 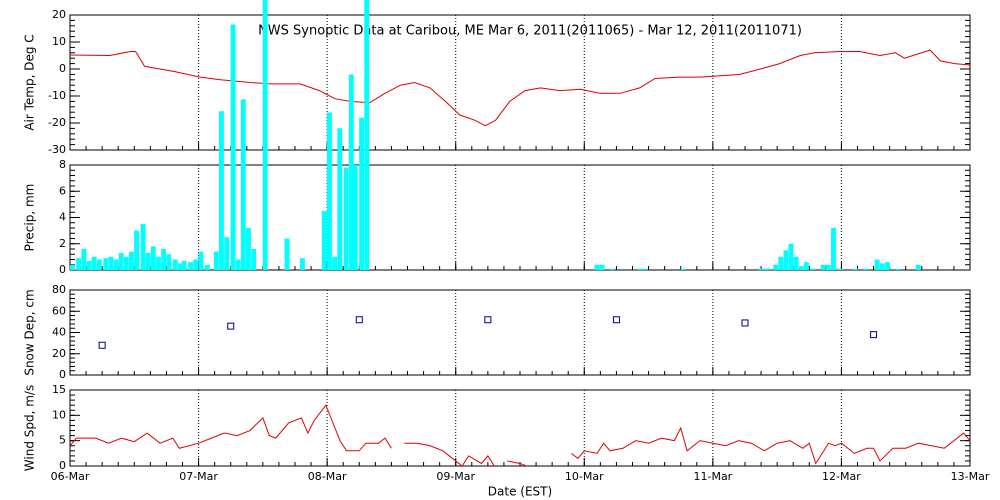 I want to click on y-tick-label: 8, so click(x=62, y=164).